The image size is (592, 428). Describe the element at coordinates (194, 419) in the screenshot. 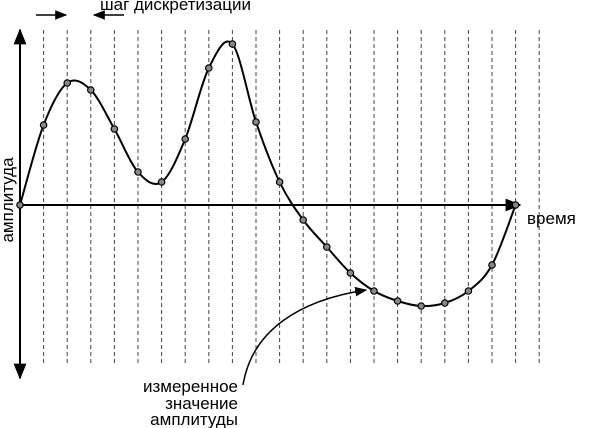

I see `measured-label: амплитуды` at that location.